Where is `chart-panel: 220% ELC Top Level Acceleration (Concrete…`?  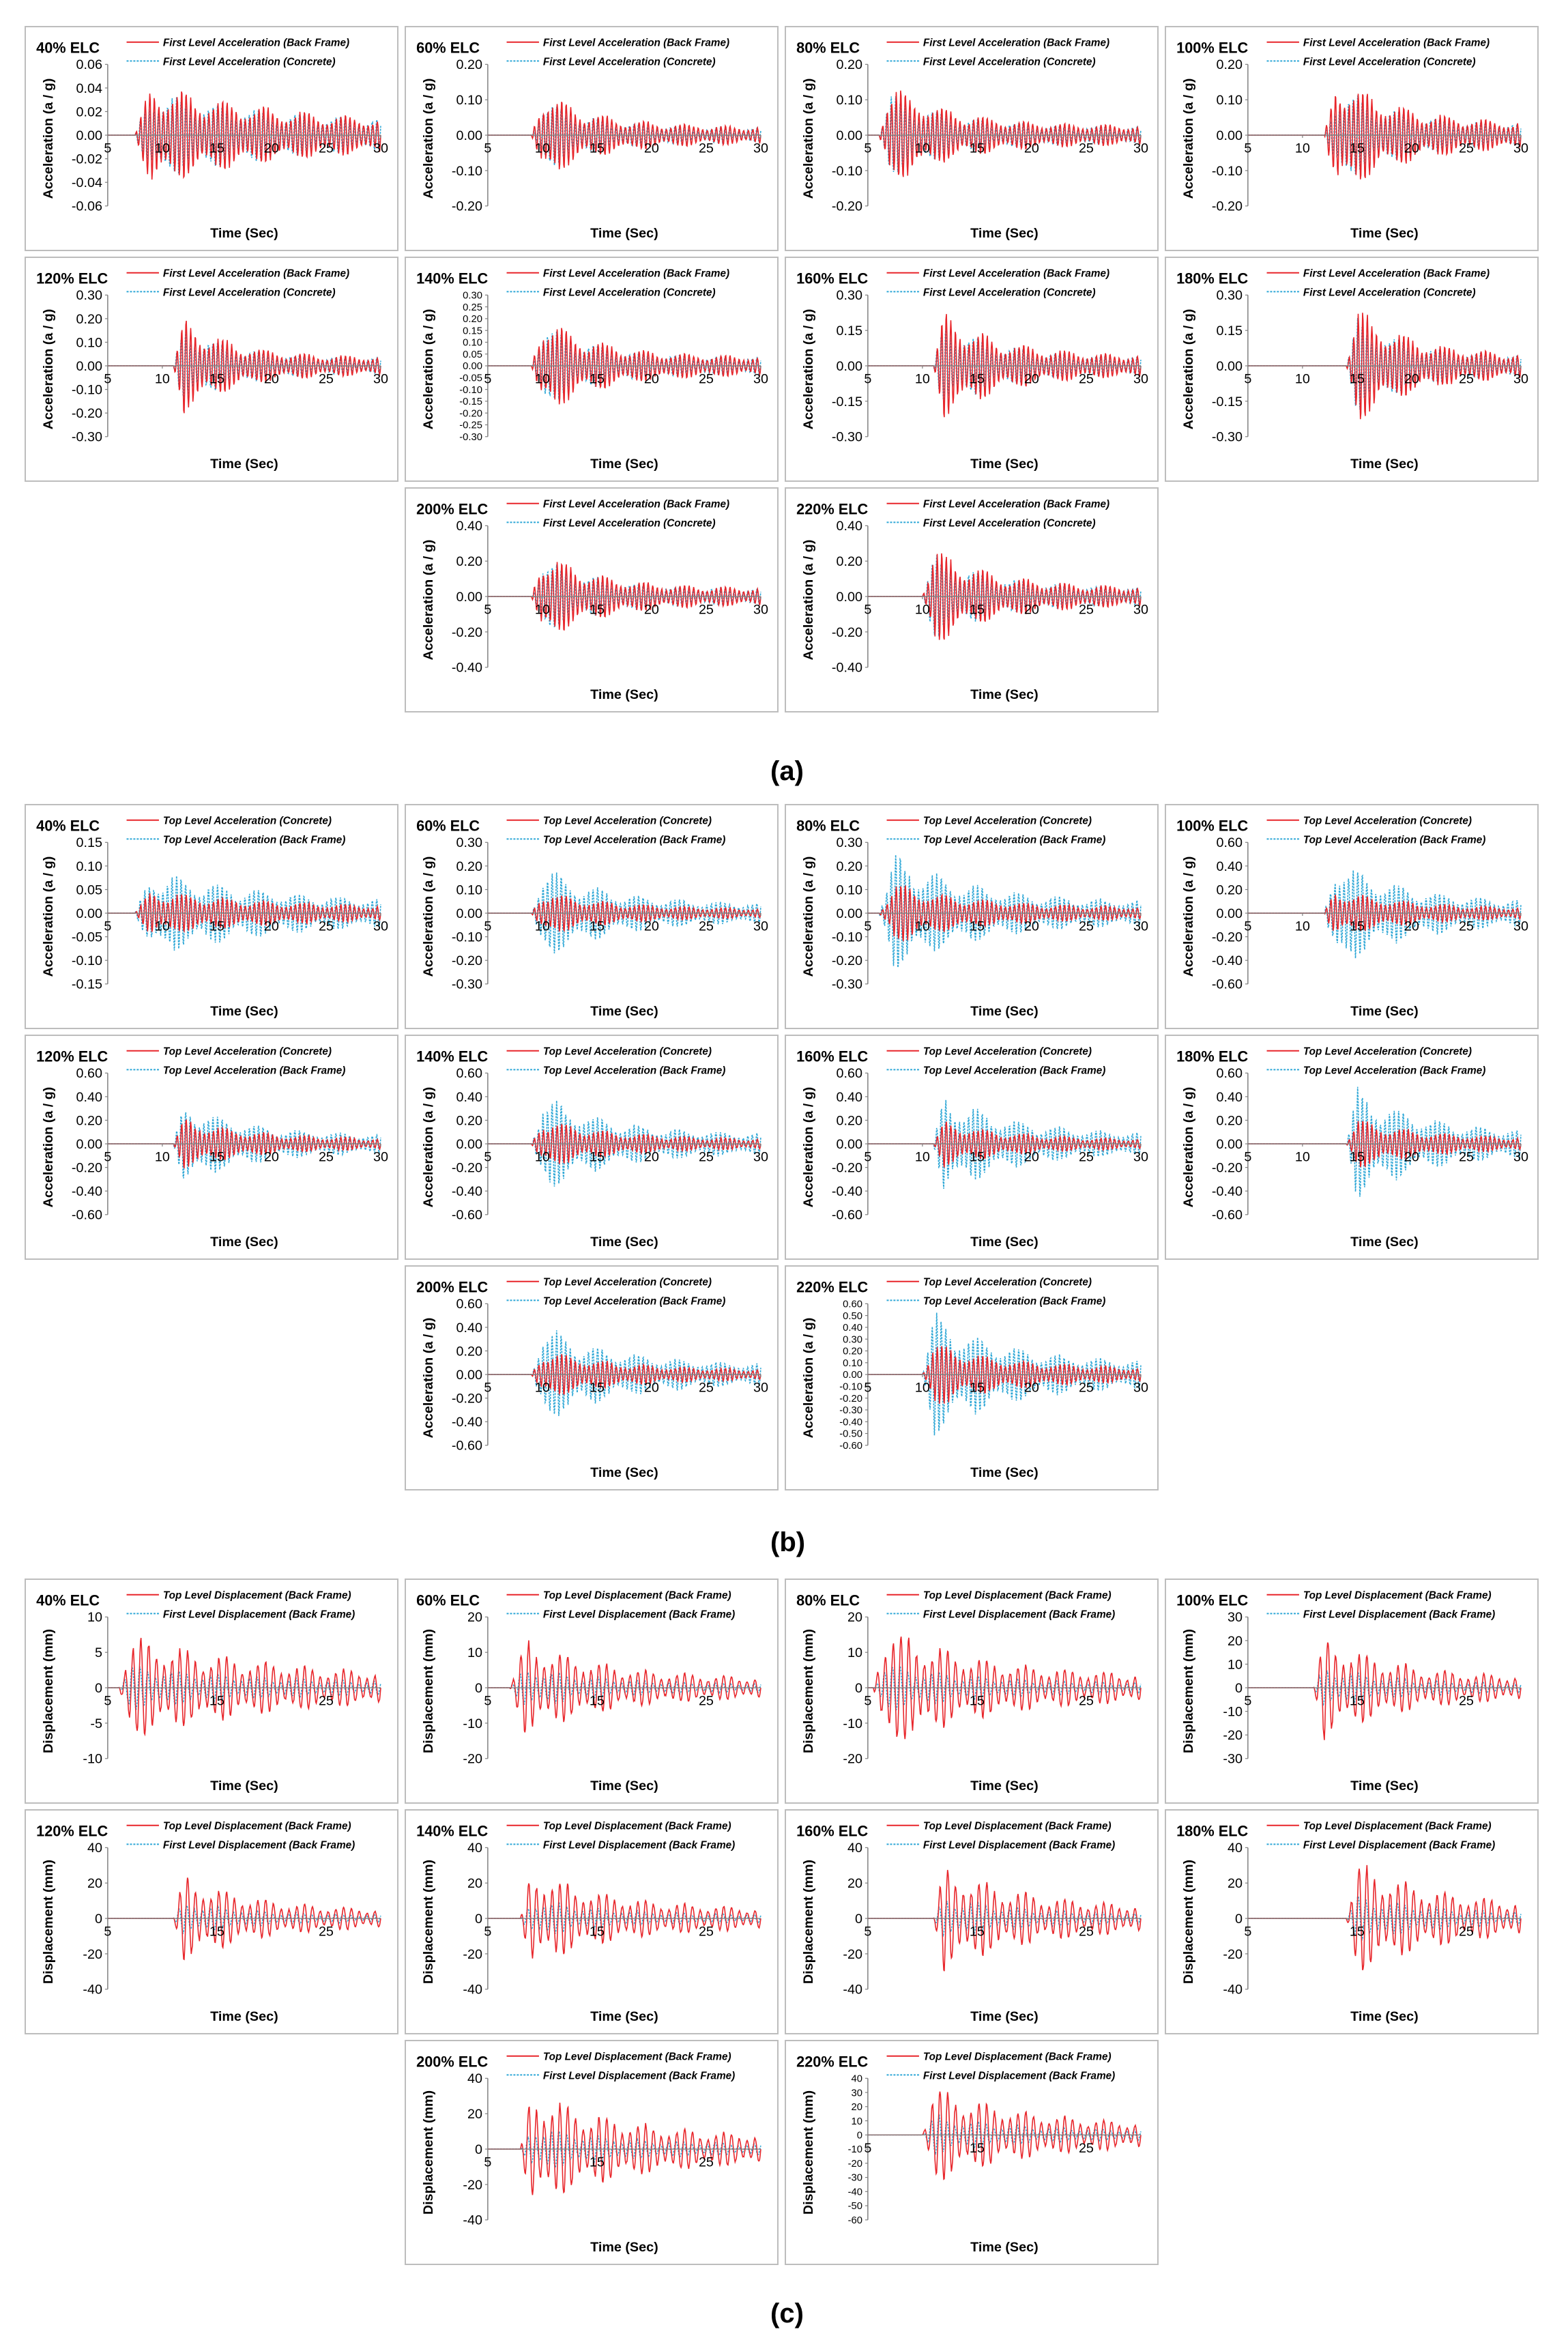
chart-panel: 220% ELC Top Level Acceleration (Concrete… is located at coordinates (972, 1378).